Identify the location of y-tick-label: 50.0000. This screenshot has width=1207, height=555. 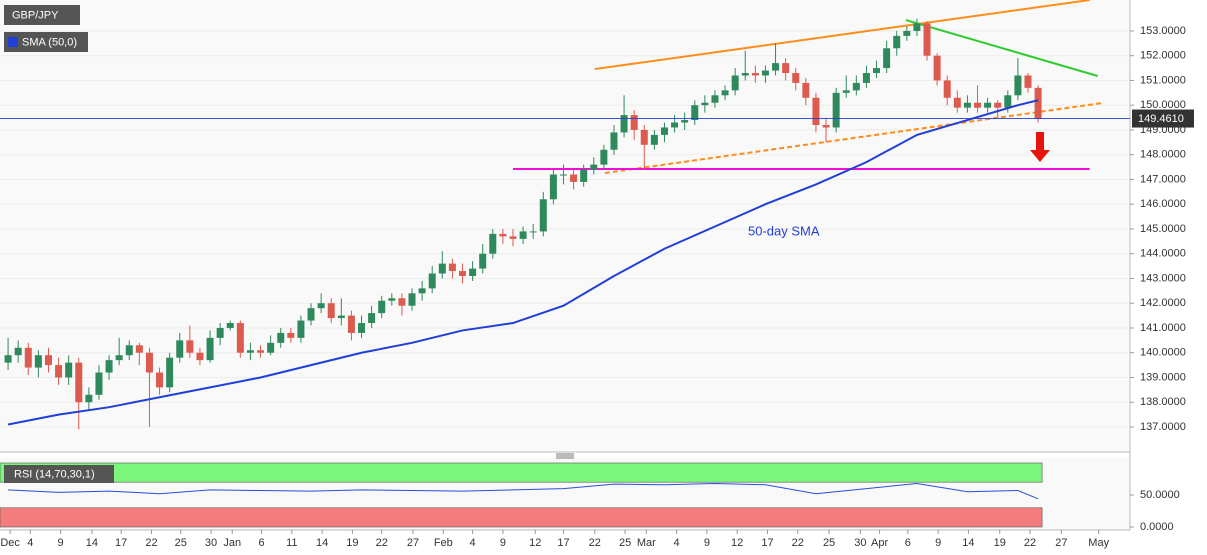
(1160, 495).